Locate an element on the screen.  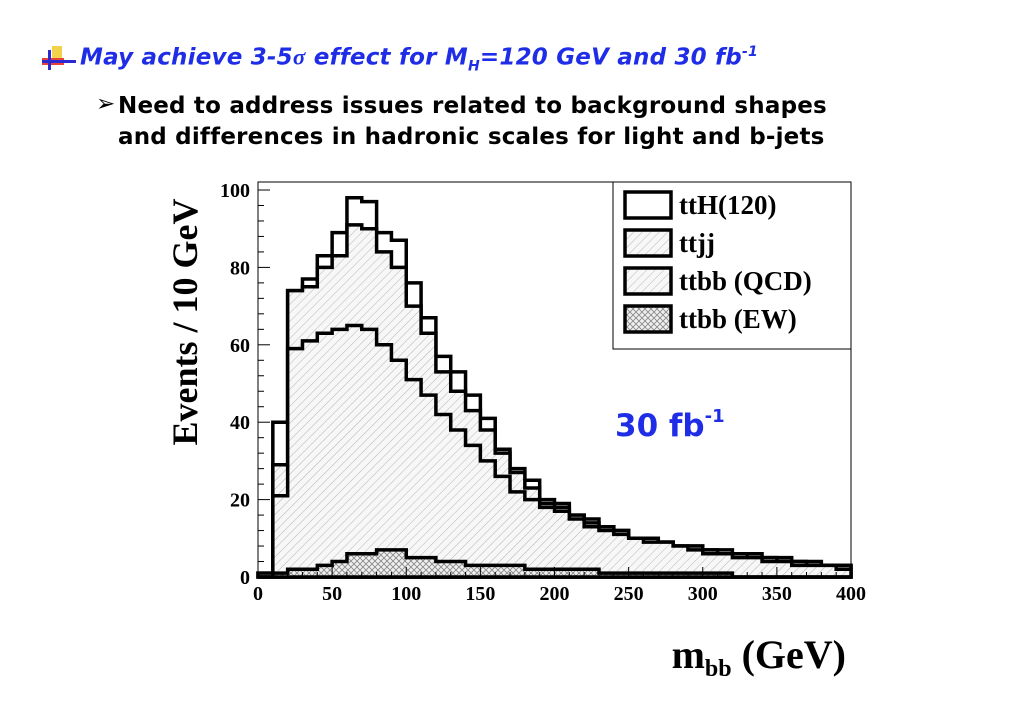
x-tick-label: 350 is located at coordinates (777, 594).